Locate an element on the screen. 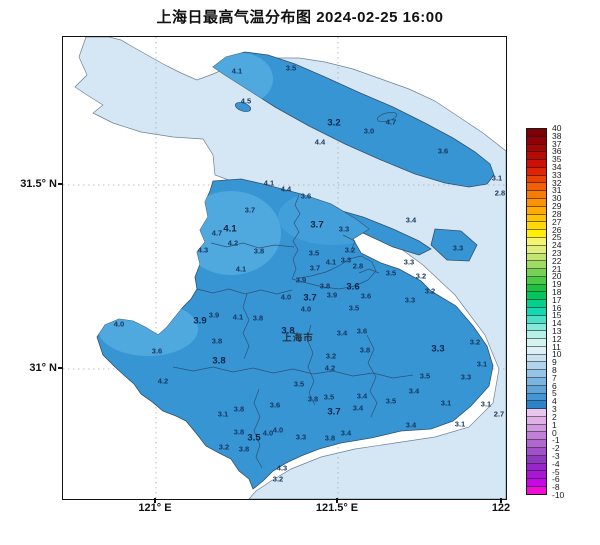  colorbar-tick-label: 25 is located at coordinates (557, 237).